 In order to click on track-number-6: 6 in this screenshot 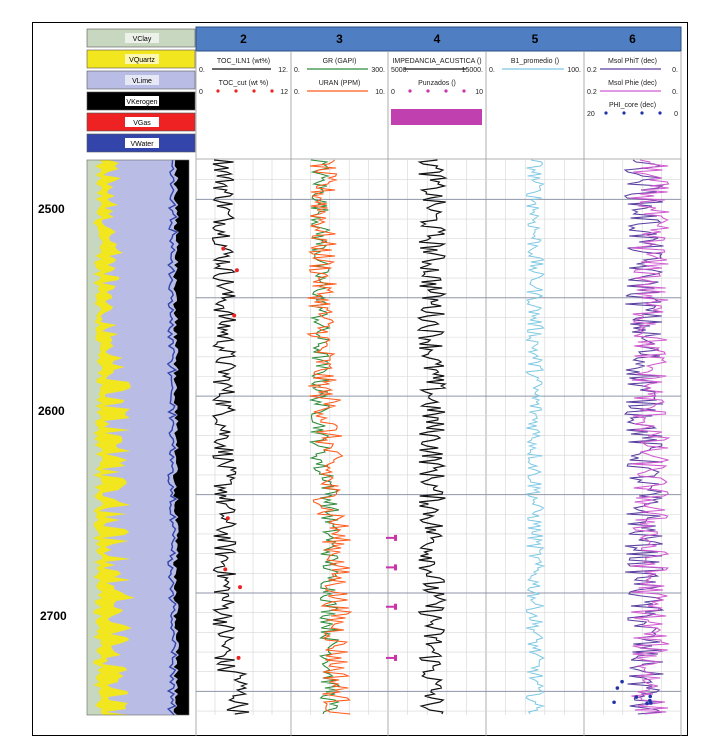, I will do `click(632, 39)`.